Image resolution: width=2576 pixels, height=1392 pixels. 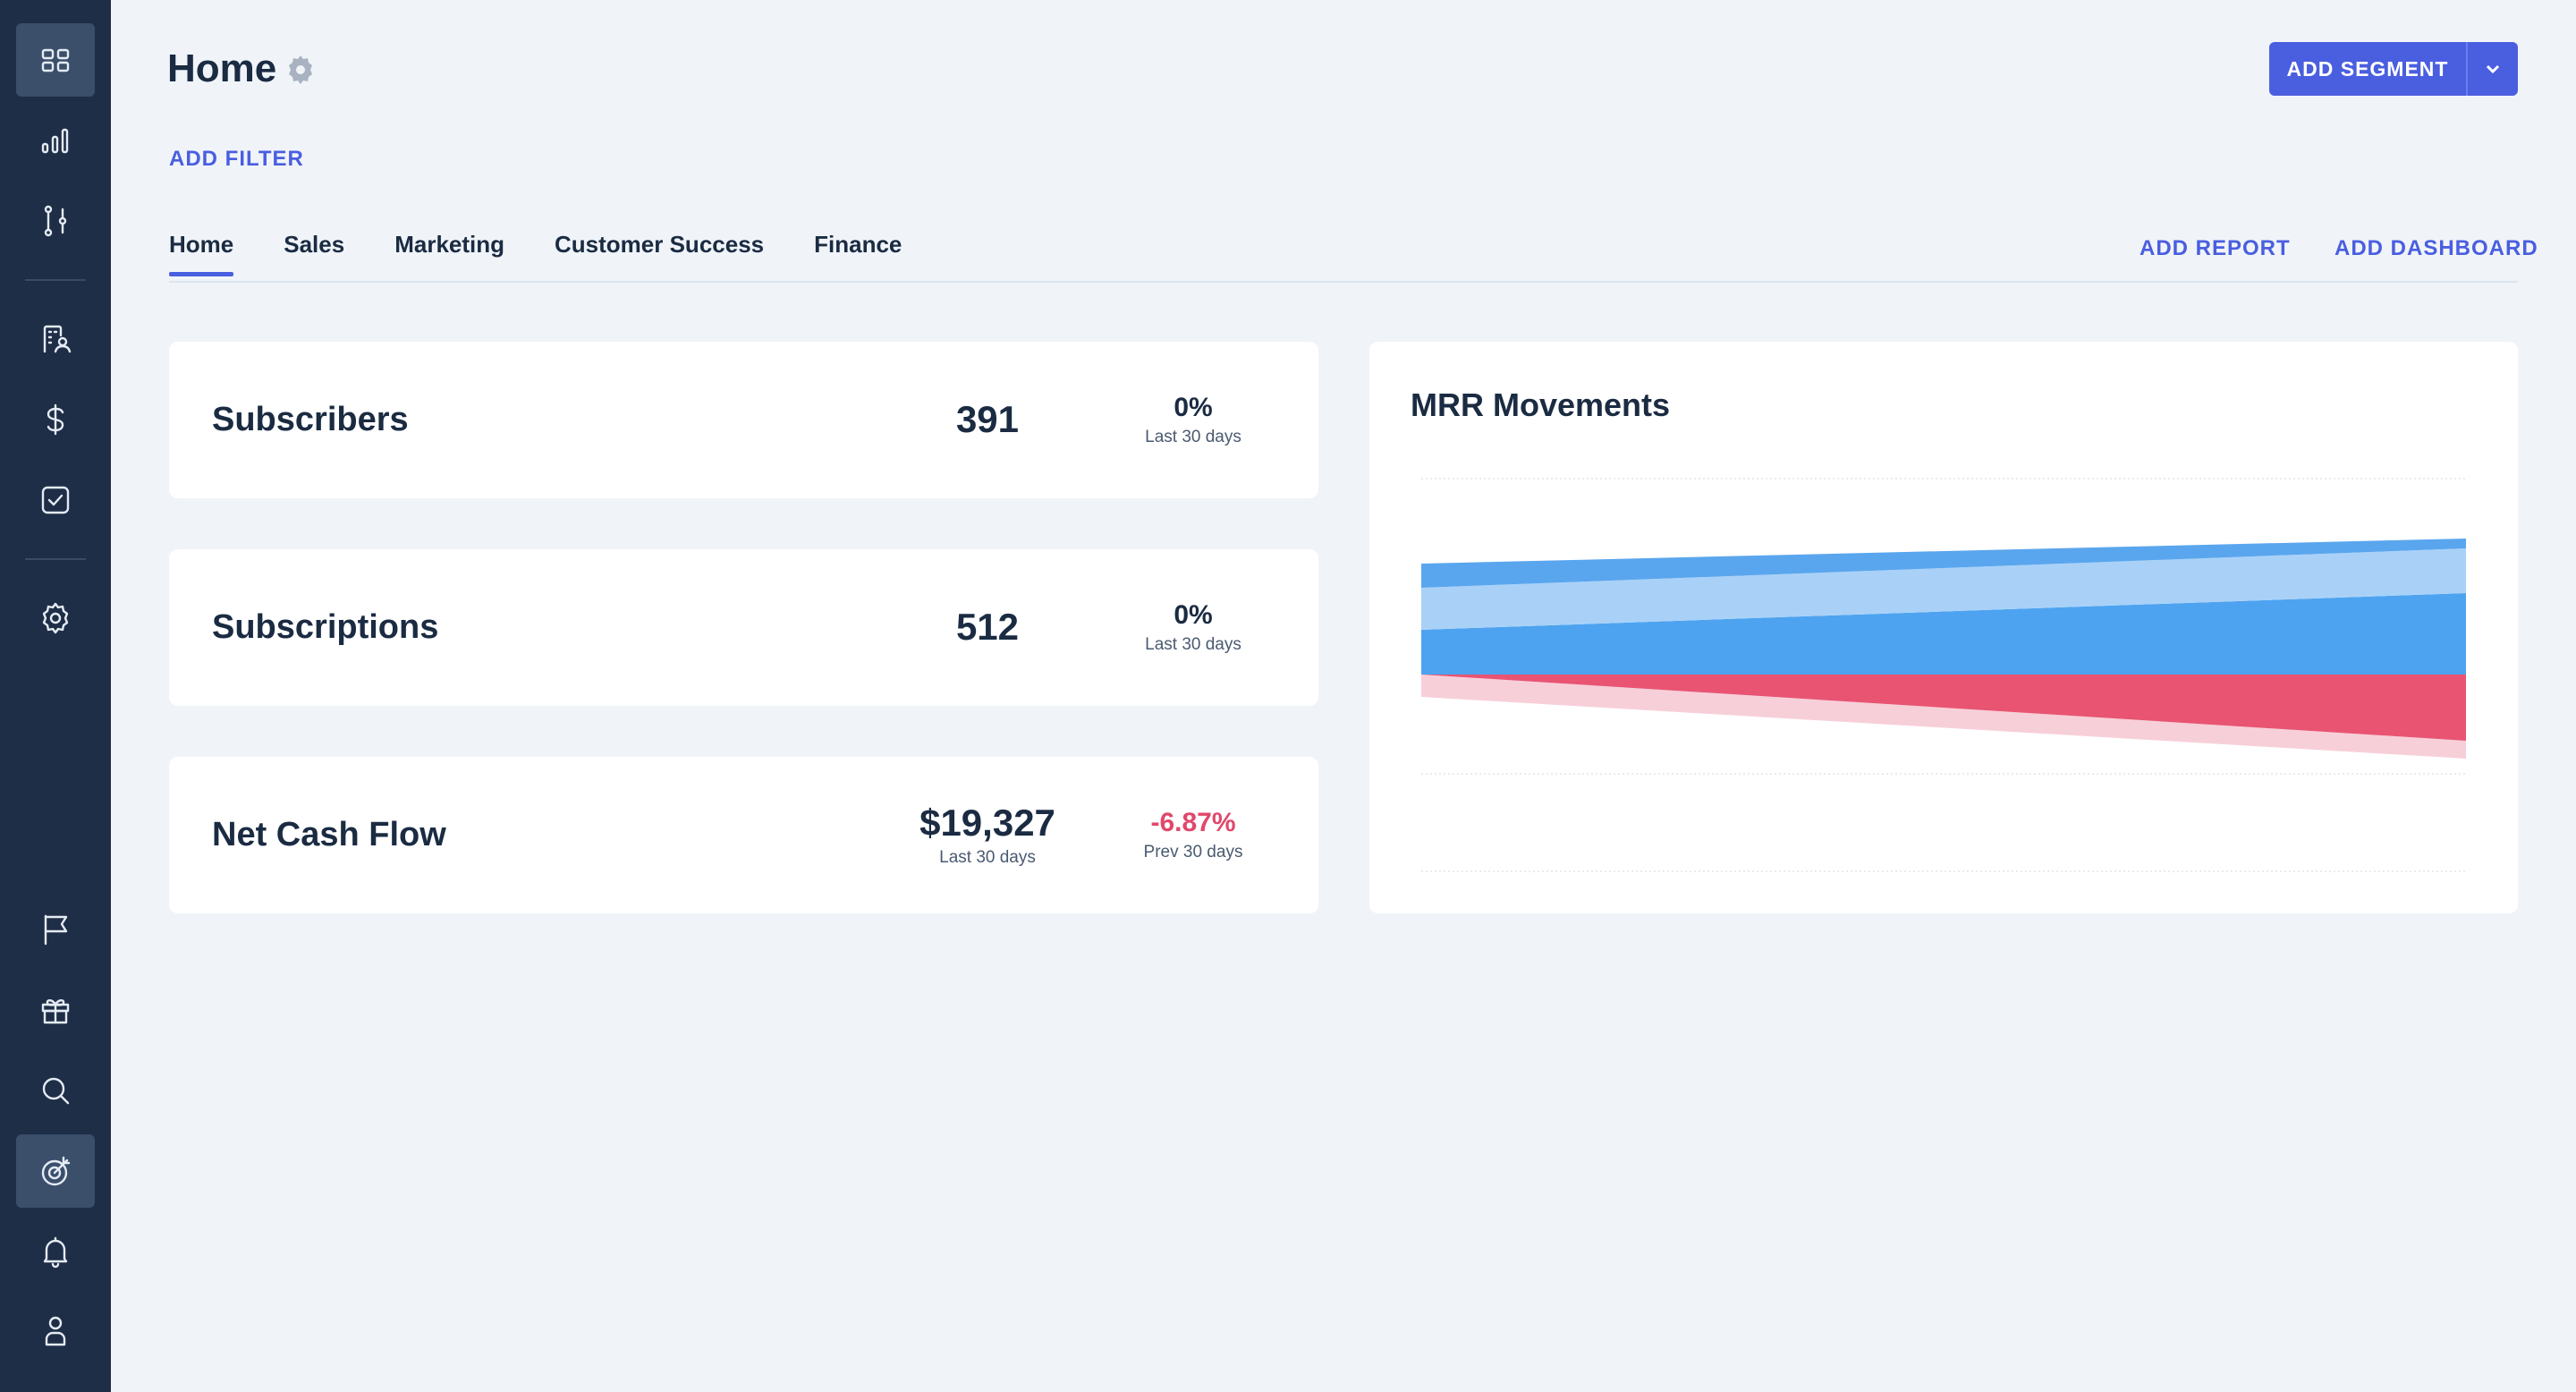 I want to click on dollar-icon, so click(x=55, y=419).